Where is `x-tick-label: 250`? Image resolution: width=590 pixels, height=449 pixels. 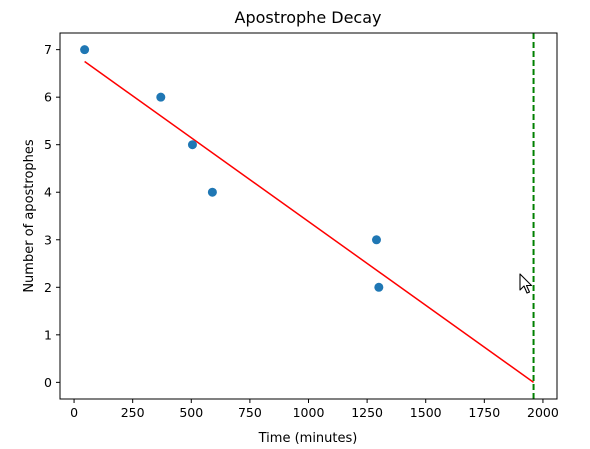 x-tick-label: 250 is located at coordinates (133, 412).